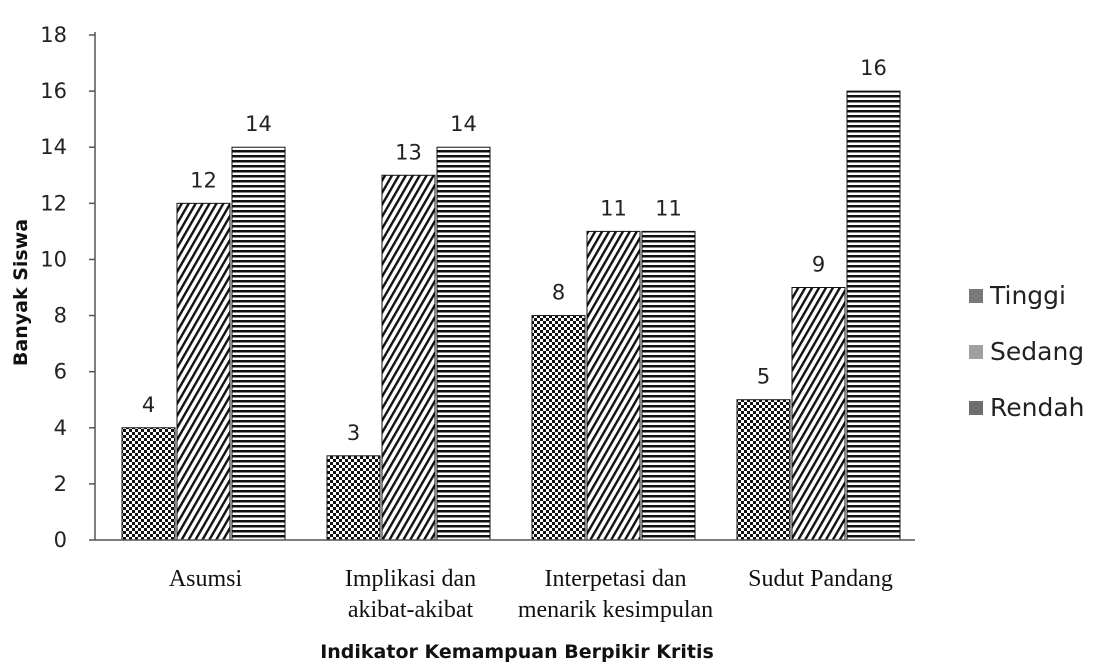 Image resolution: width=1101 pixels, height=664 pixels. What do you see at coordinates (873, 68) in the screenshot?
I see `data-label-rendah: 16` at bounding box center [873, 68].